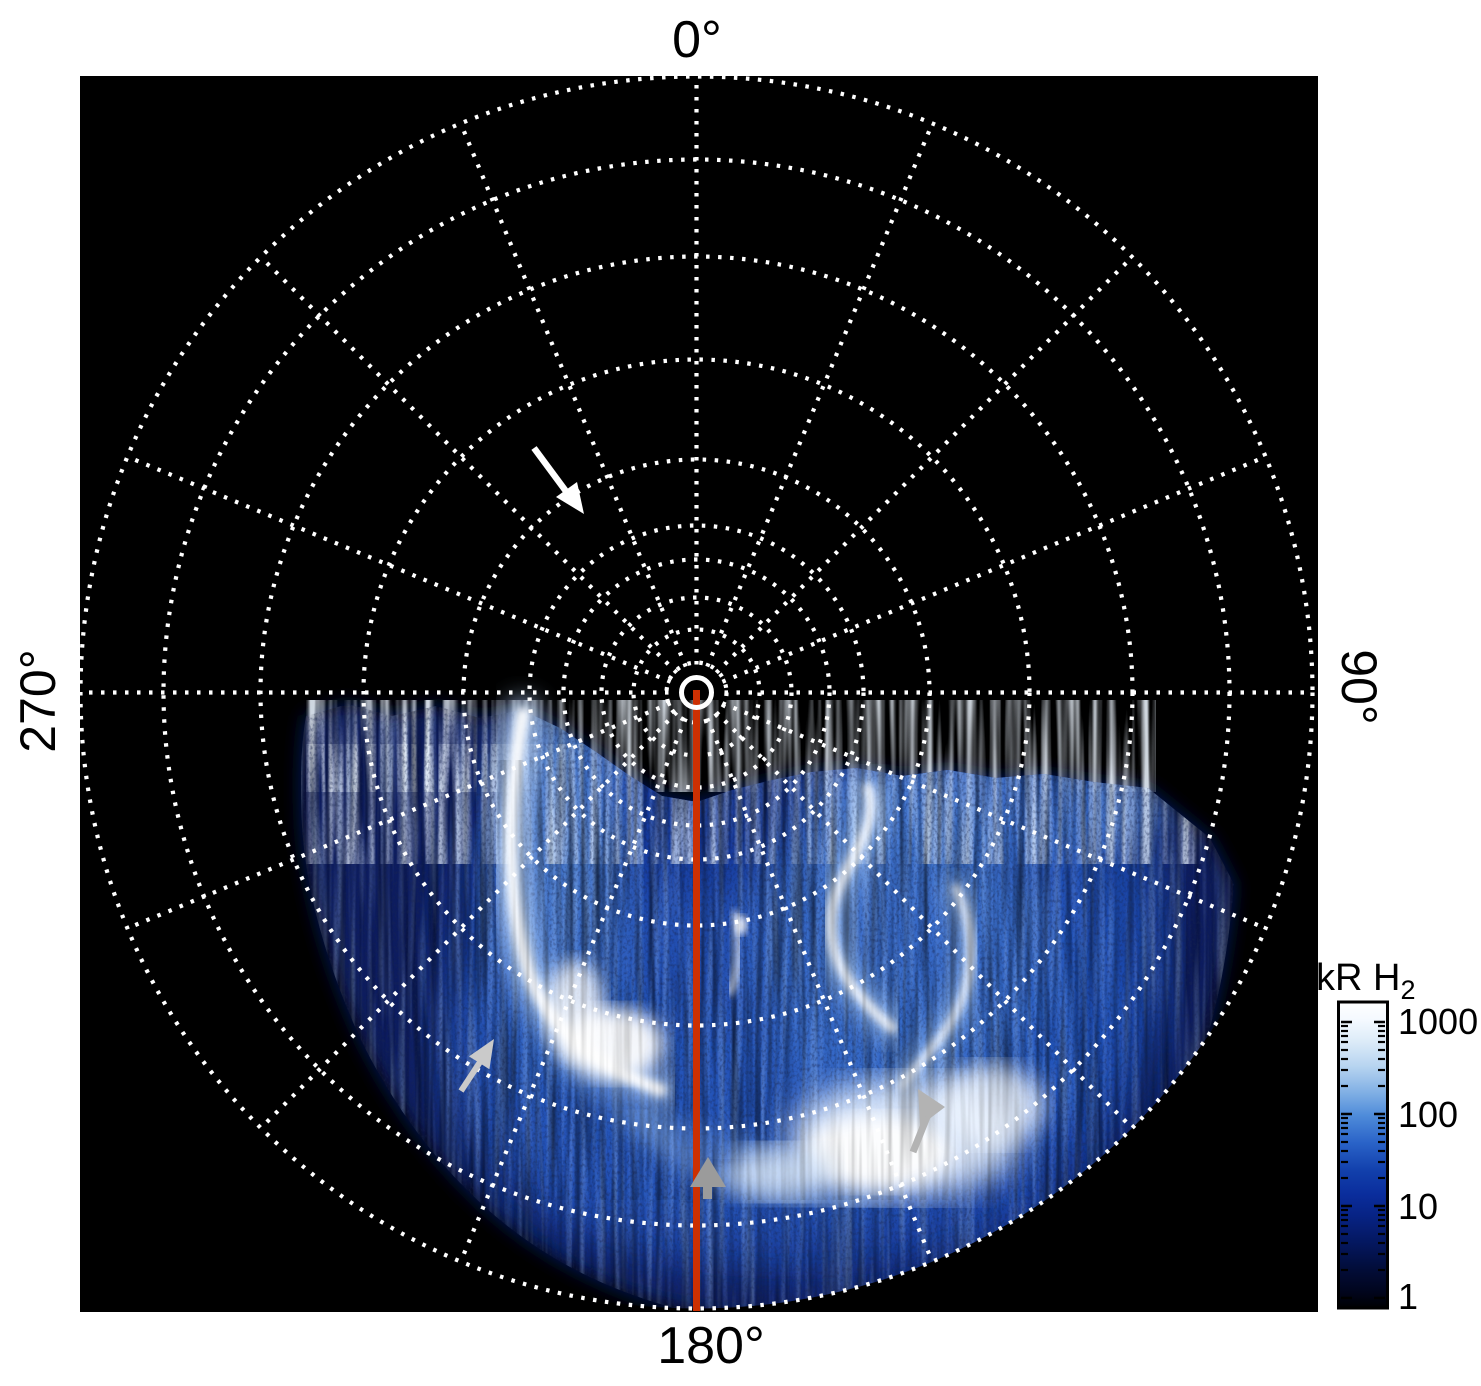 The height and width of the screenshot is (1386, 1481). What do you see at coordinates (711, 1346) in the screenshot?
I see `angle-label-bottom: 180°` at bounding box center [711, 1346].